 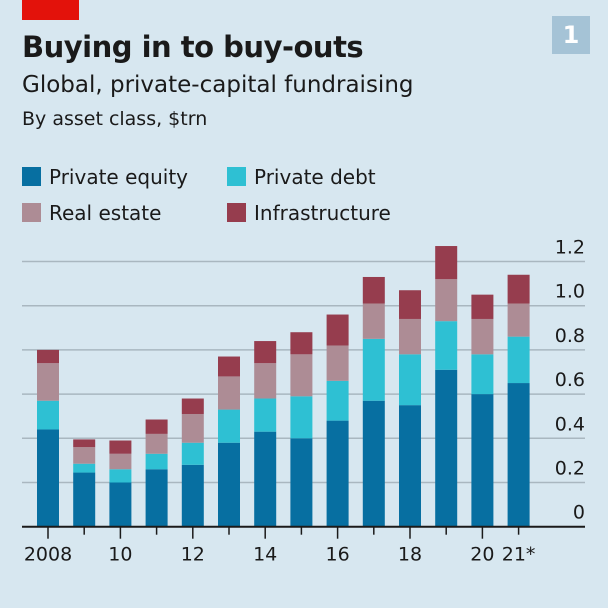 I want to click on bar-private-debt-2021*, so click(x=518, y=360).